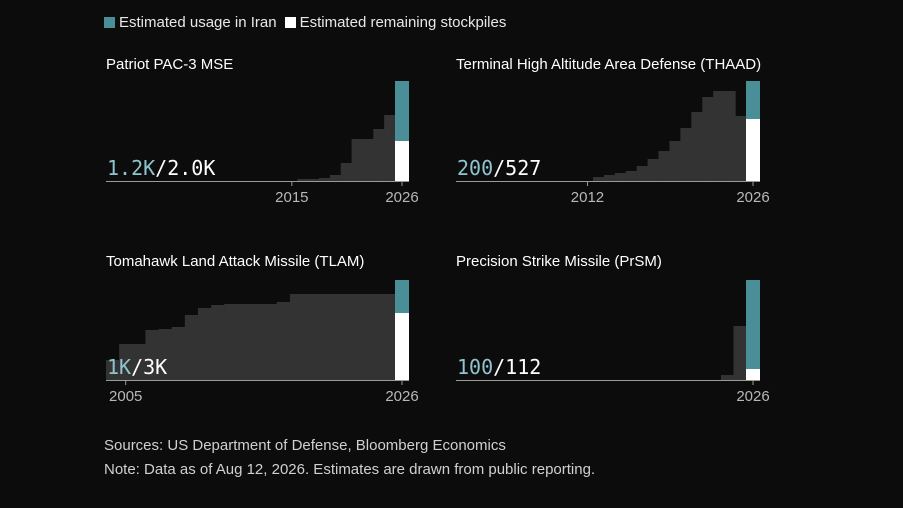 The image size is (903, 508). I want to click on usage-total-label: 1.2K/2.0K, so click(161, 168).